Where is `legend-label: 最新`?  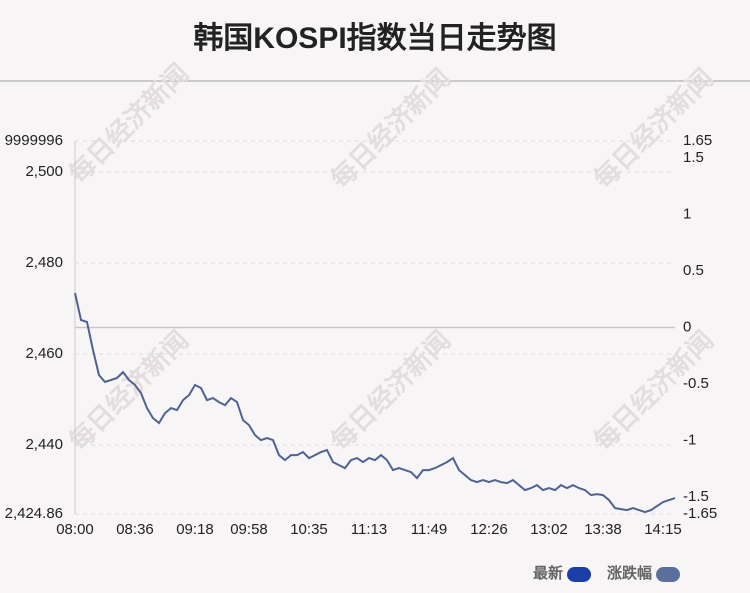 legend-label: 最新 is located at coordinates (548, 573).